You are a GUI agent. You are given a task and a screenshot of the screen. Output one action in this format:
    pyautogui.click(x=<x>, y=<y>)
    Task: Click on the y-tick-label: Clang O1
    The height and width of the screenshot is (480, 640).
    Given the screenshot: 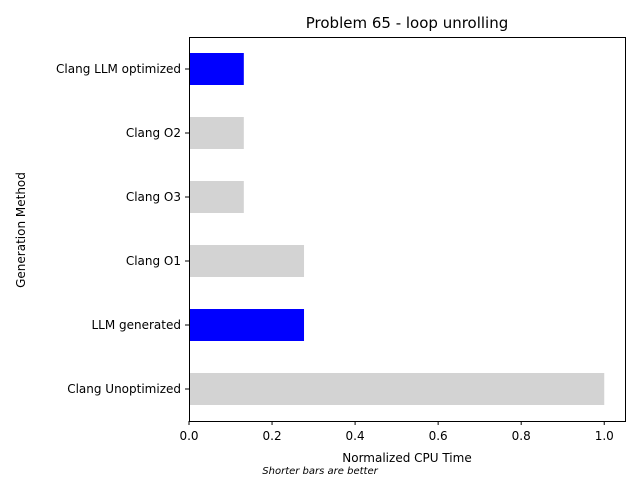 What is the action you would take?
    pyautogui.click(x=153, y=261)
    